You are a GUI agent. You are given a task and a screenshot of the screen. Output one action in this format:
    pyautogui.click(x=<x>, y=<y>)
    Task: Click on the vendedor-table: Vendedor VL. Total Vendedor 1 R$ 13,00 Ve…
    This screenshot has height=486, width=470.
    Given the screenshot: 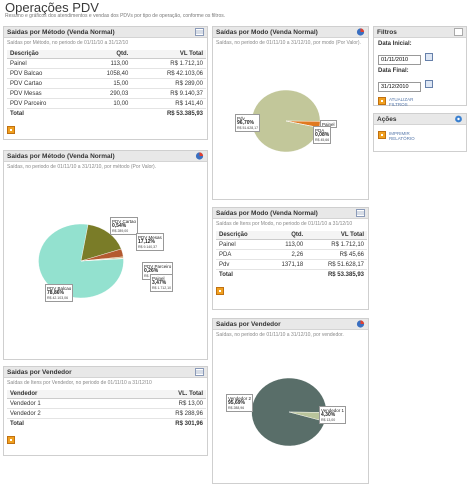 What is the action you would take?
    pyautogui.click(x=106, y=409)
    